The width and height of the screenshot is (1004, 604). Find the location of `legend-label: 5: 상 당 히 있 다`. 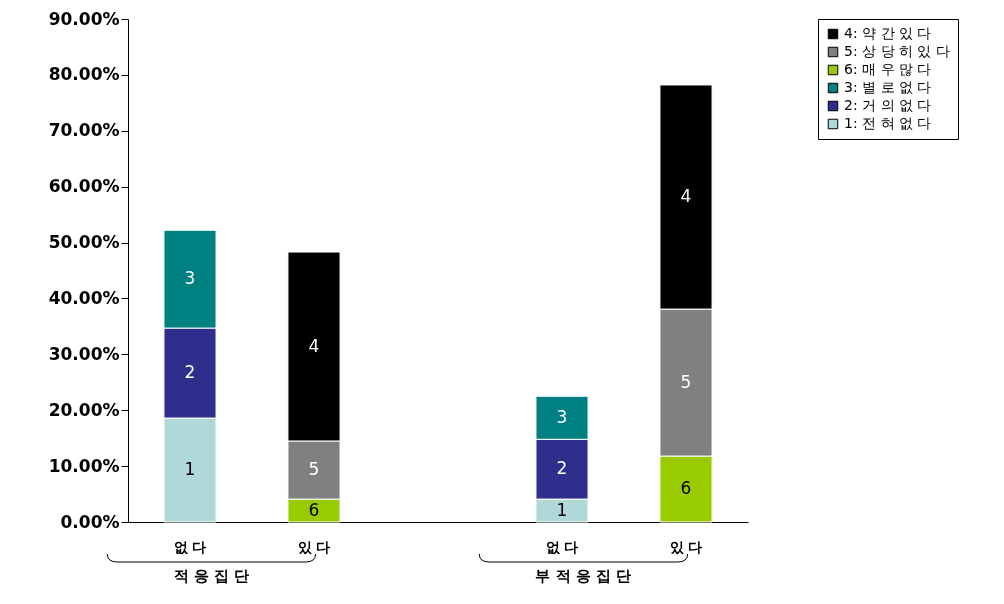

legend-label: 5: 상 당 히 있 다 is located at coordinates (897, 51).